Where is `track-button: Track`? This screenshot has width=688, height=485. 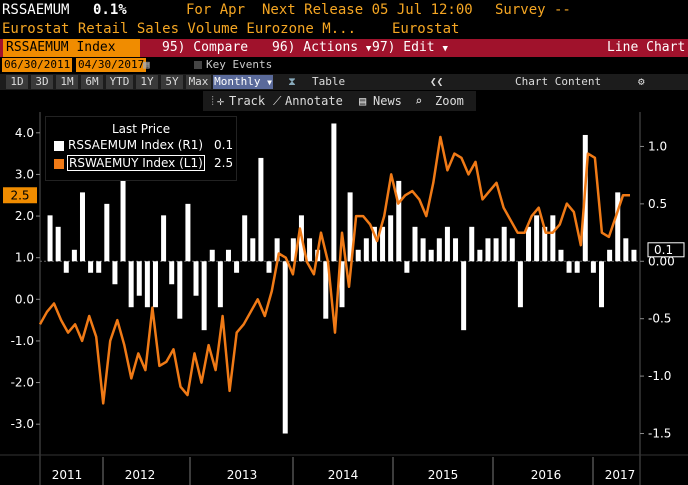 track-button: Track is located at coordinates (247, 101).